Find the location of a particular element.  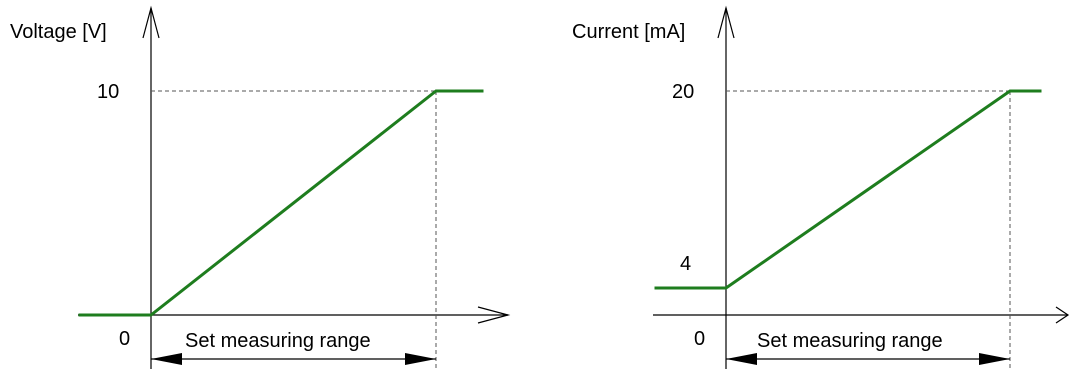

current-range-arrow-right-icon is located at coordinates (994, 359).